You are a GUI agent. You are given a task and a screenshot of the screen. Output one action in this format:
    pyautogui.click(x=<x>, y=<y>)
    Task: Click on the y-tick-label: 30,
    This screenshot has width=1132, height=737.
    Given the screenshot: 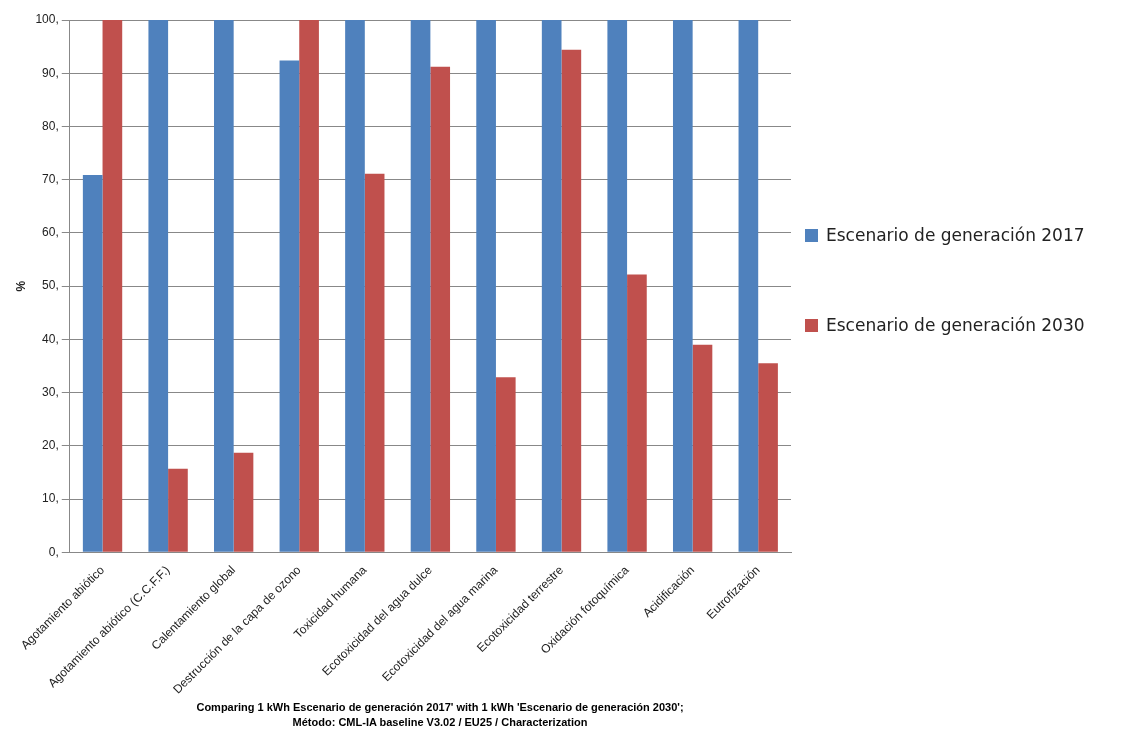 What is the action you would take?
    pyautogui.click(x=50, y=391)
    